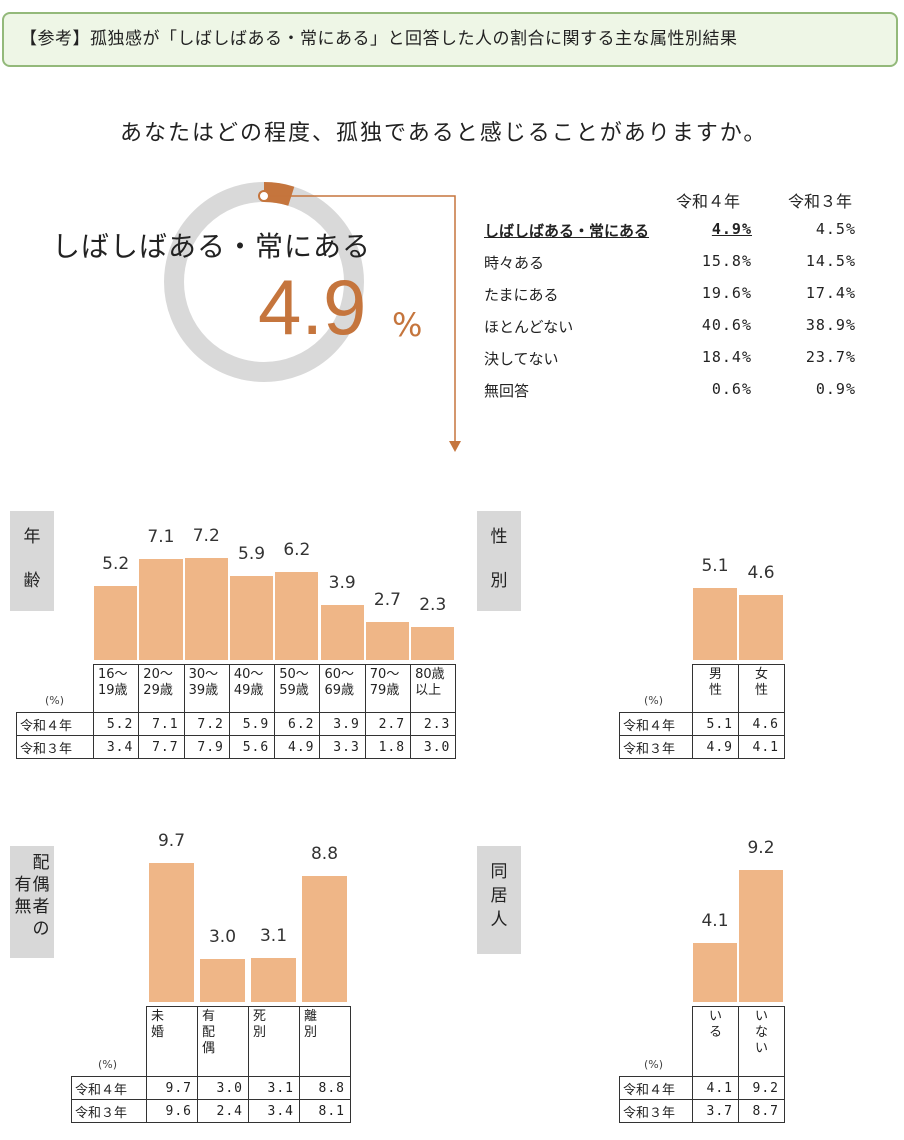  Describe the element at coordinates (499, 872) in the screenshot. I see `section-label-char: 同` at that location.